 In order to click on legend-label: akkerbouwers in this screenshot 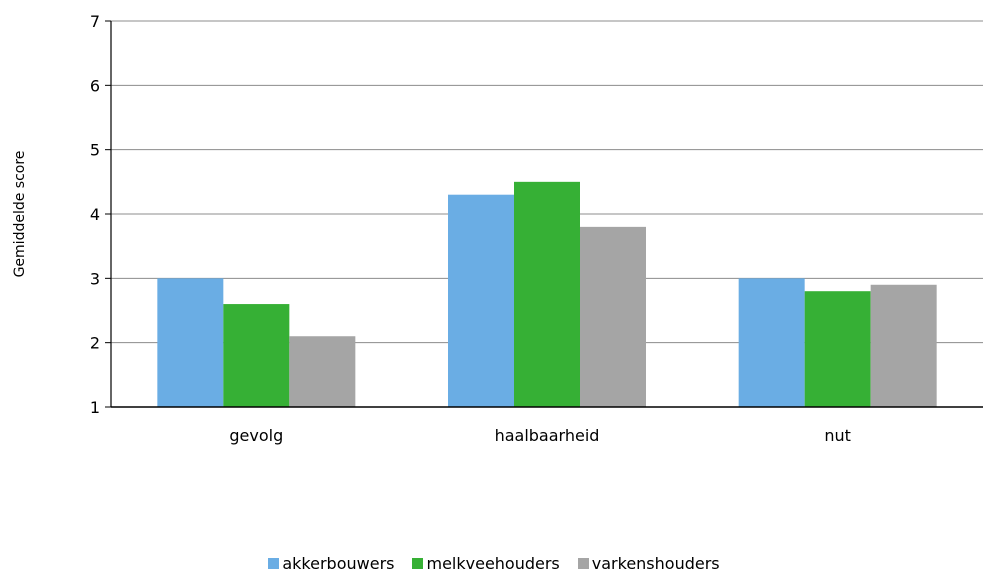, I will do `click(338, 563)`.